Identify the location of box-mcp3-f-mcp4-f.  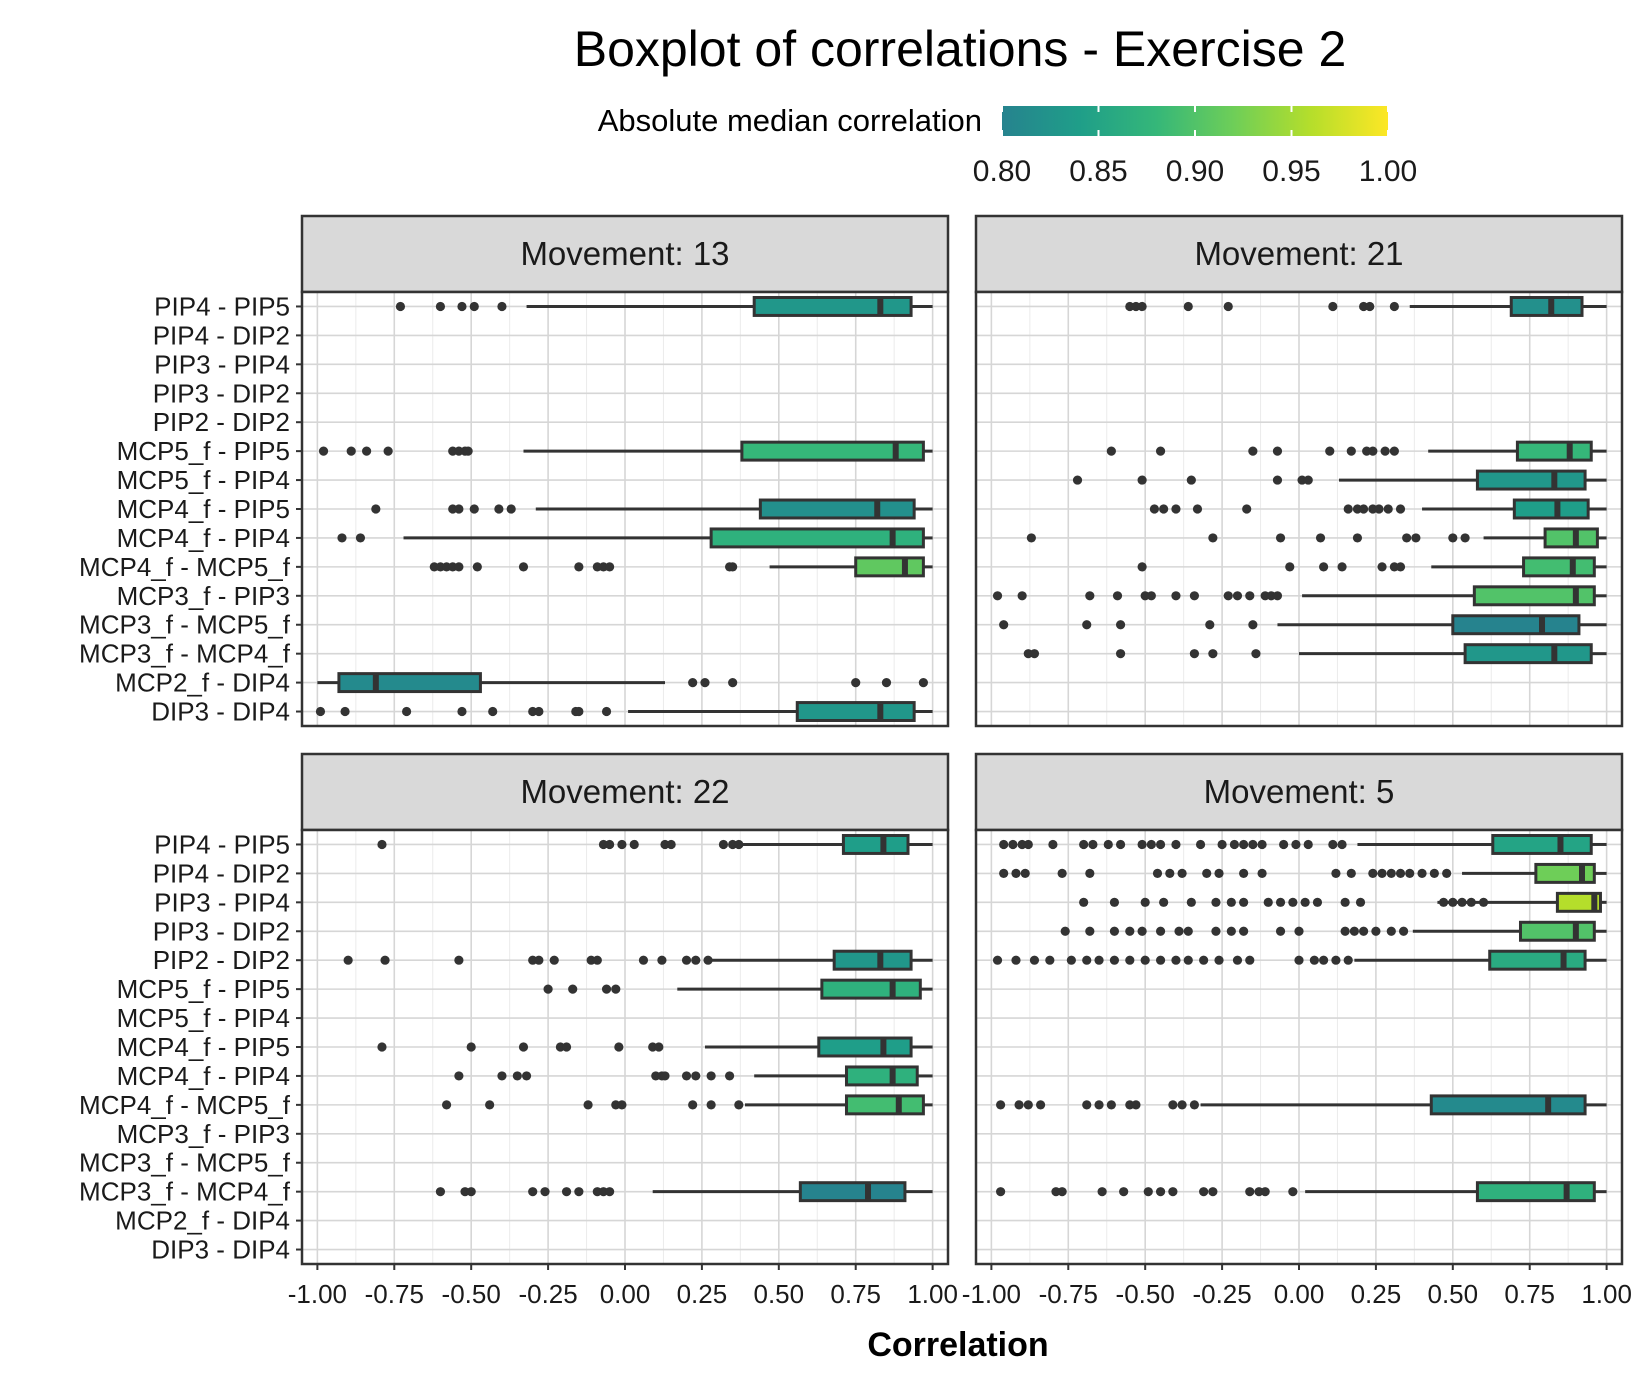
(1315, 654).